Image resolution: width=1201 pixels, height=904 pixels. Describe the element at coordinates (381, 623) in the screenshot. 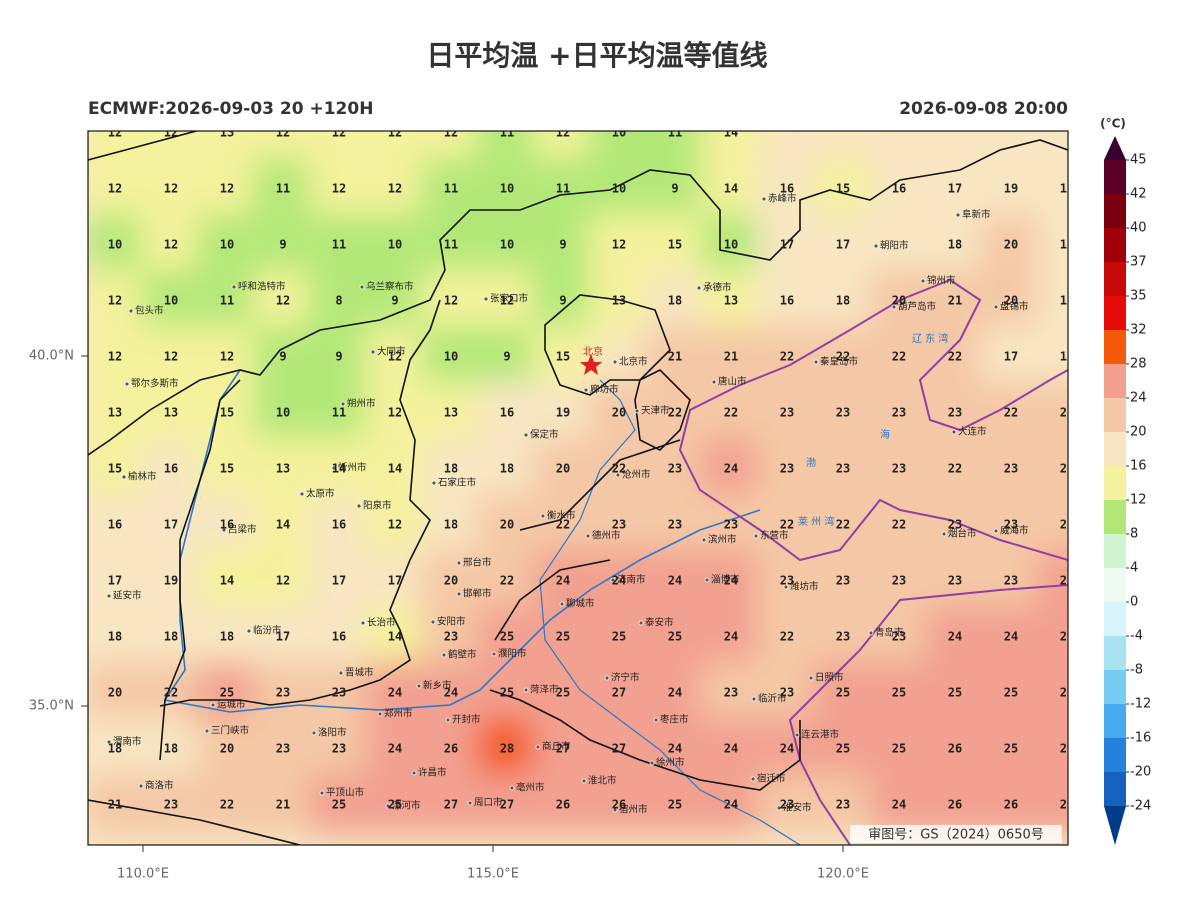

I see `city-label: 长治市` at that location.